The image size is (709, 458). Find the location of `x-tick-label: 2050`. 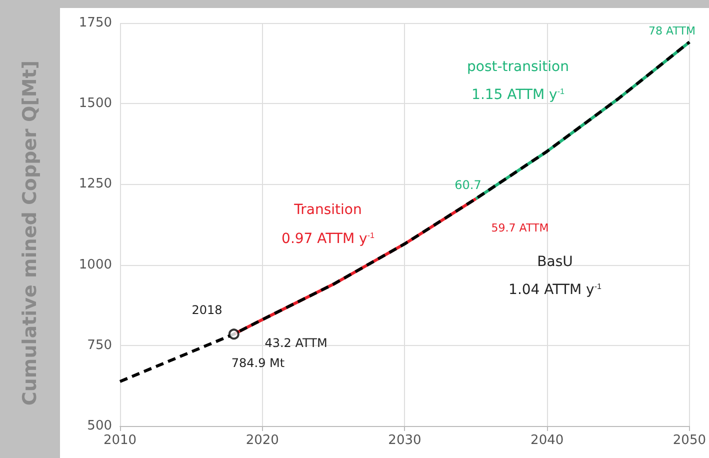

x-tick-label: 2050 is located at coordinates (689, 440).